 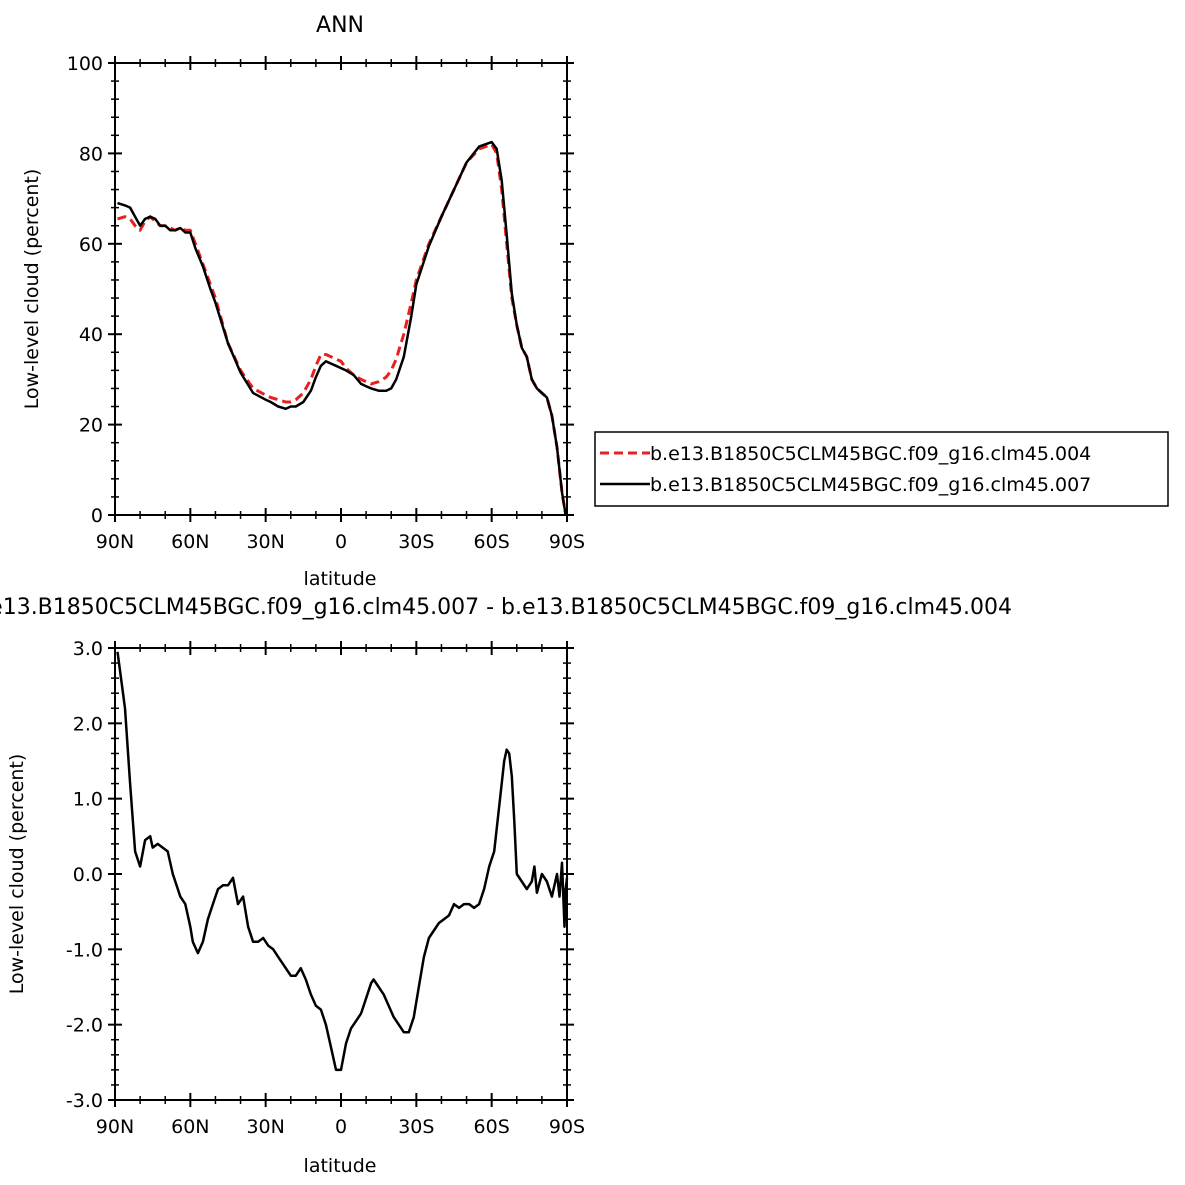 What do you see at coordinates (416, 542) in the screenshot?
I see `top-xtick-label: 30S` at bounding box center [416, 542].